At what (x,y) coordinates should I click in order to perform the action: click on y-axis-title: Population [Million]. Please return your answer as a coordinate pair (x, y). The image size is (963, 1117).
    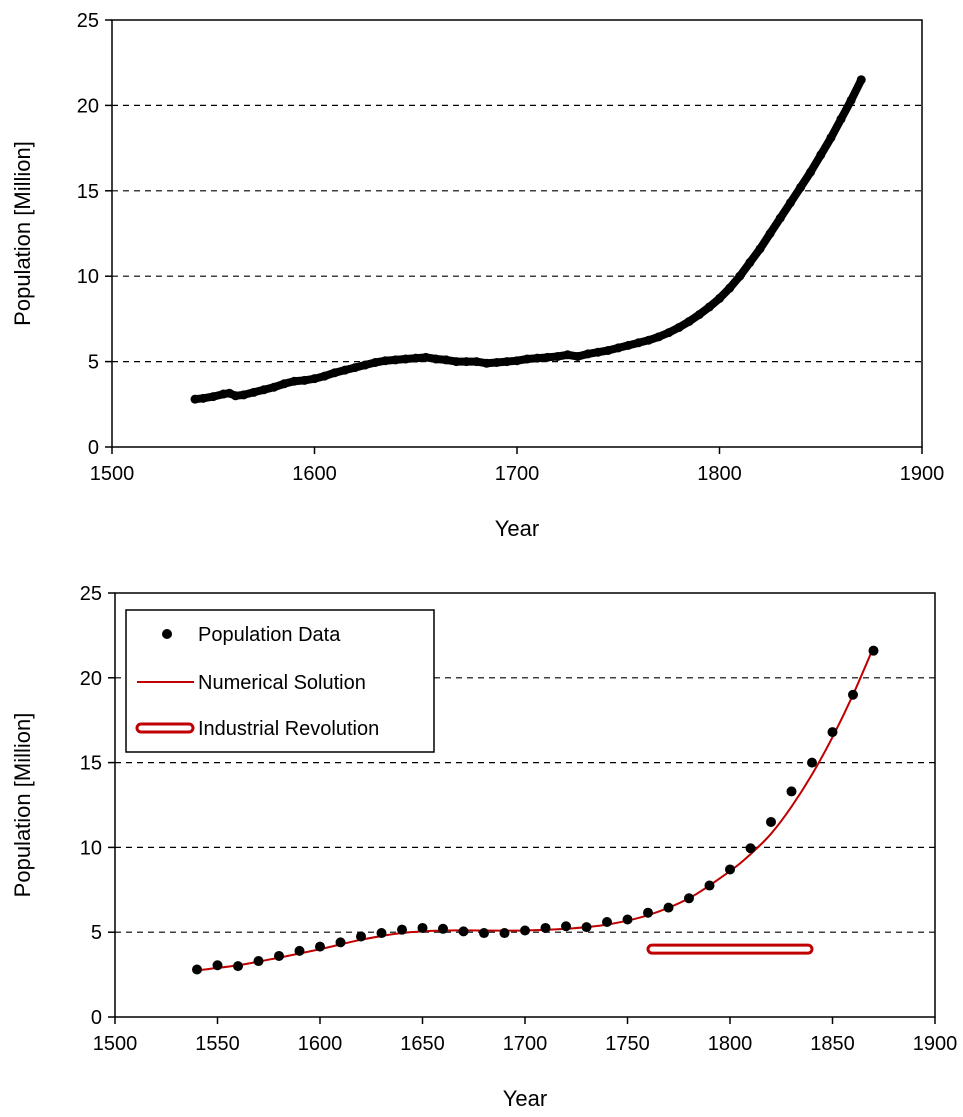
    Looking at the image, I should click on (22, 805).